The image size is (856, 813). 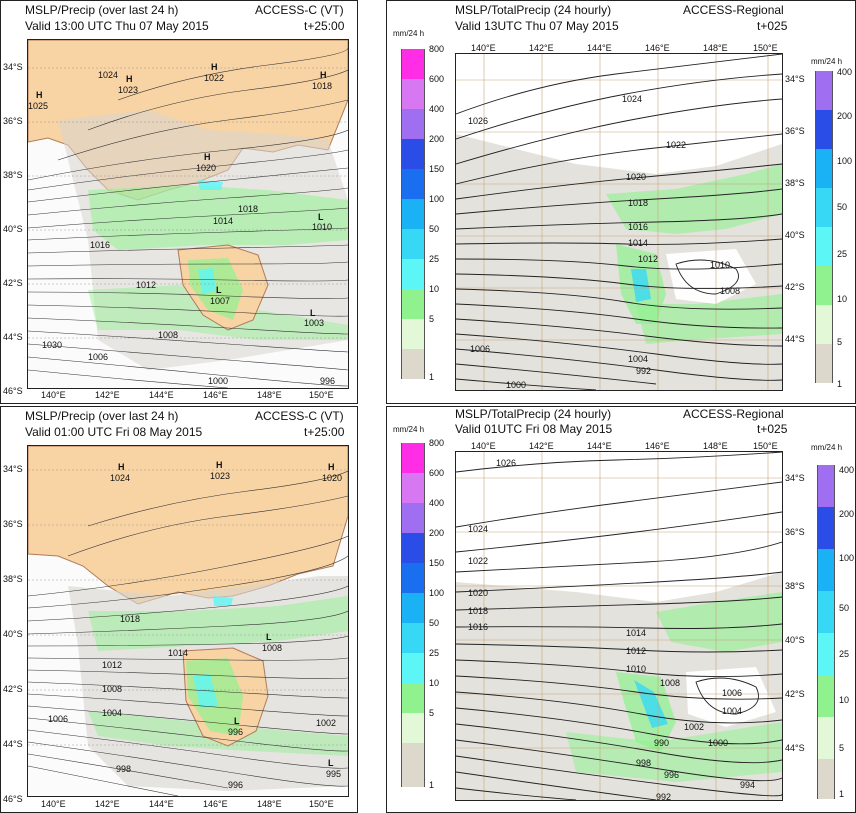 I want to click on isobar-label: 1004, so click(x=732, y=711).